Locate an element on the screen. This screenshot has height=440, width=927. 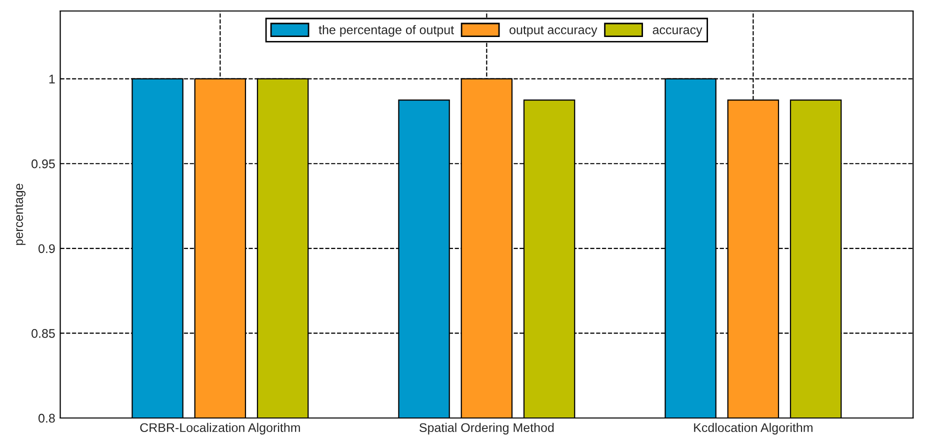
y-tick-label: 0.95 is located at coordinates (43, 163).